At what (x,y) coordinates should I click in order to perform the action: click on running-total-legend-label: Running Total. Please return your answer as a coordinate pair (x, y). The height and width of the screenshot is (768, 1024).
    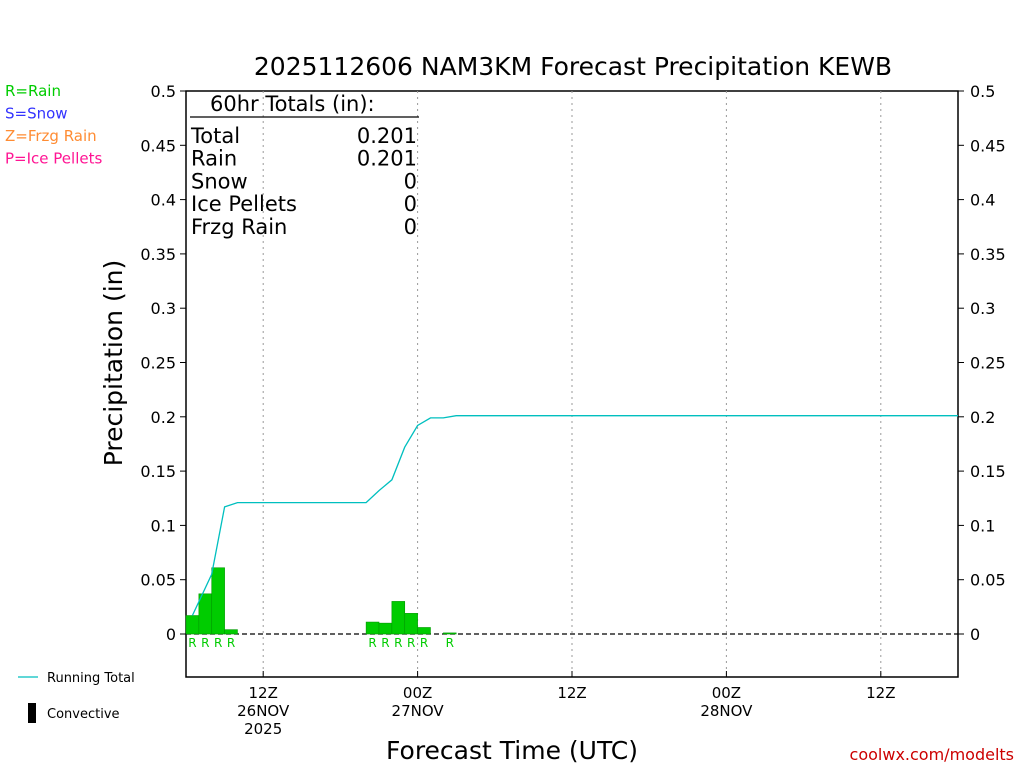
    Looking at the image, I should click on (91, 678).